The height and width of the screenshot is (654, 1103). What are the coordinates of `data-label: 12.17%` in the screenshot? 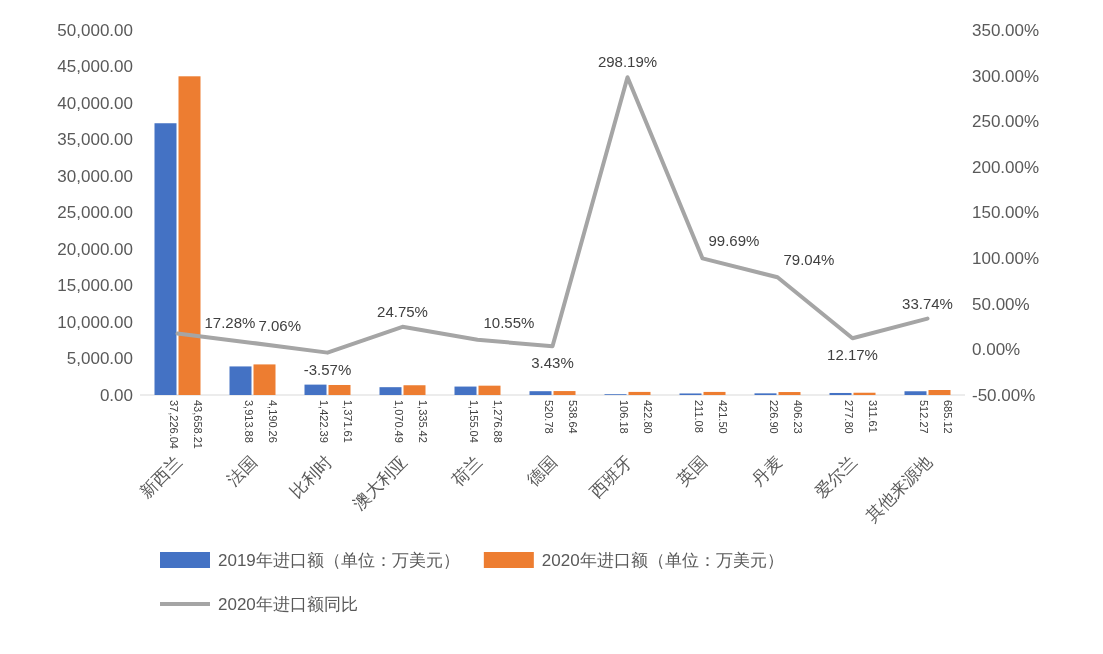 It's located at (852, 355).